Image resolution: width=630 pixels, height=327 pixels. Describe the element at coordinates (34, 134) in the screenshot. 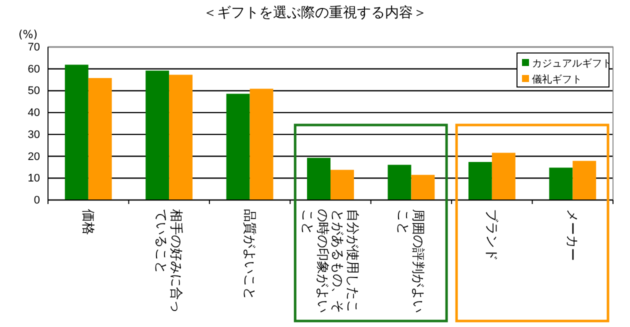

I see `y-tick-label: 30` at that location.